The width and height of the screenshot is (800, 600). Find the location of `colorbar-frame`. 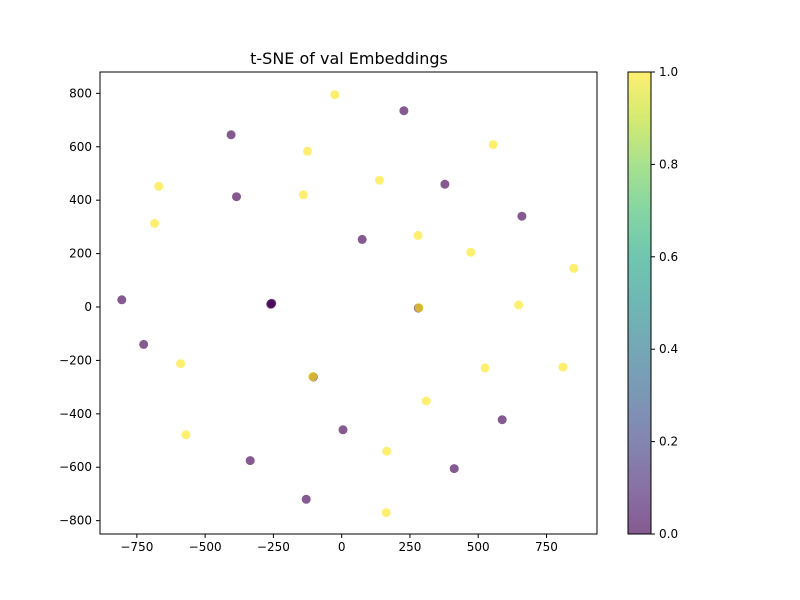

colorbar-frame is located at coordinates (639, 303).